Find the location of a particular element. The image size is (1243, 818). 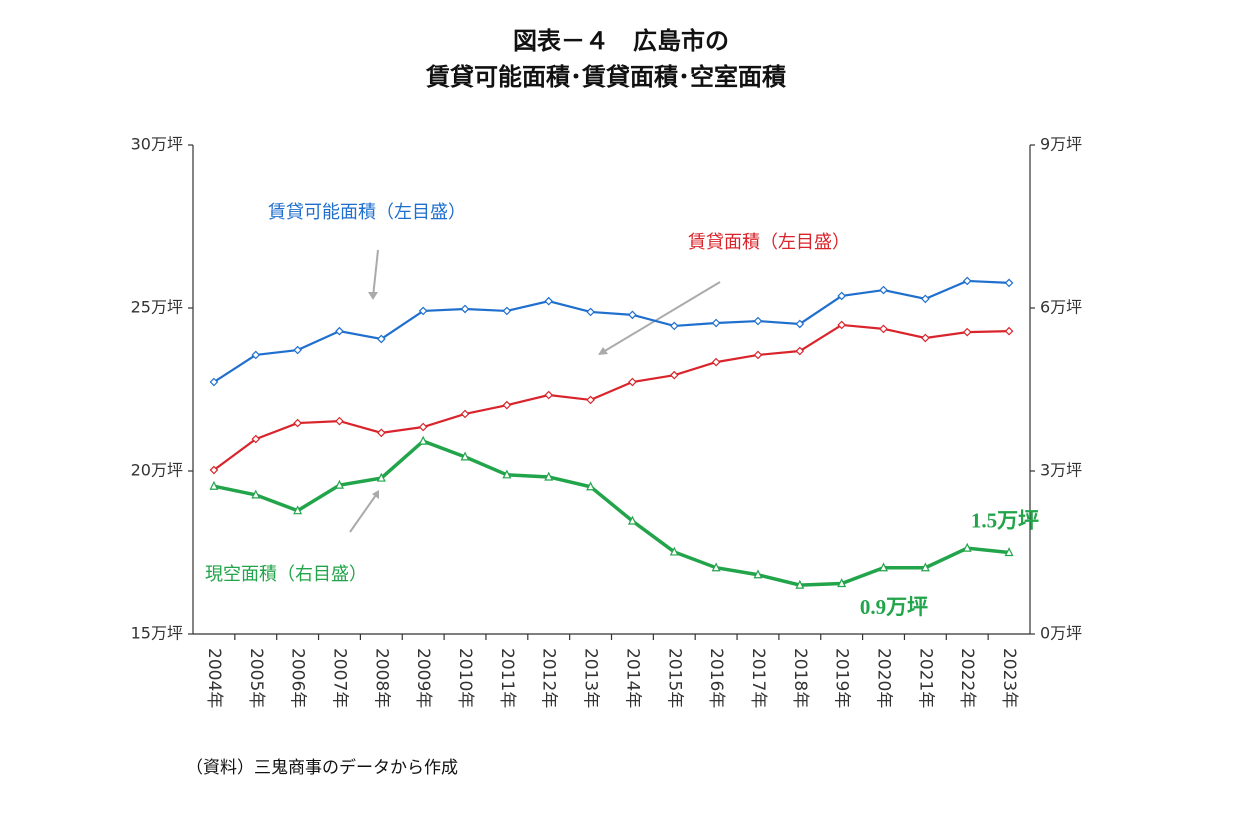

series-label: 賃貸面積（左目盛） is located at coordinates (769, 242).